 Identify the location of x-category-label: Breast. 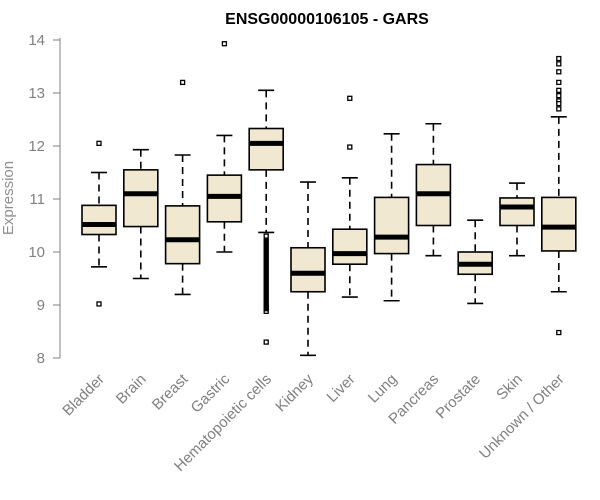
(170, 391).